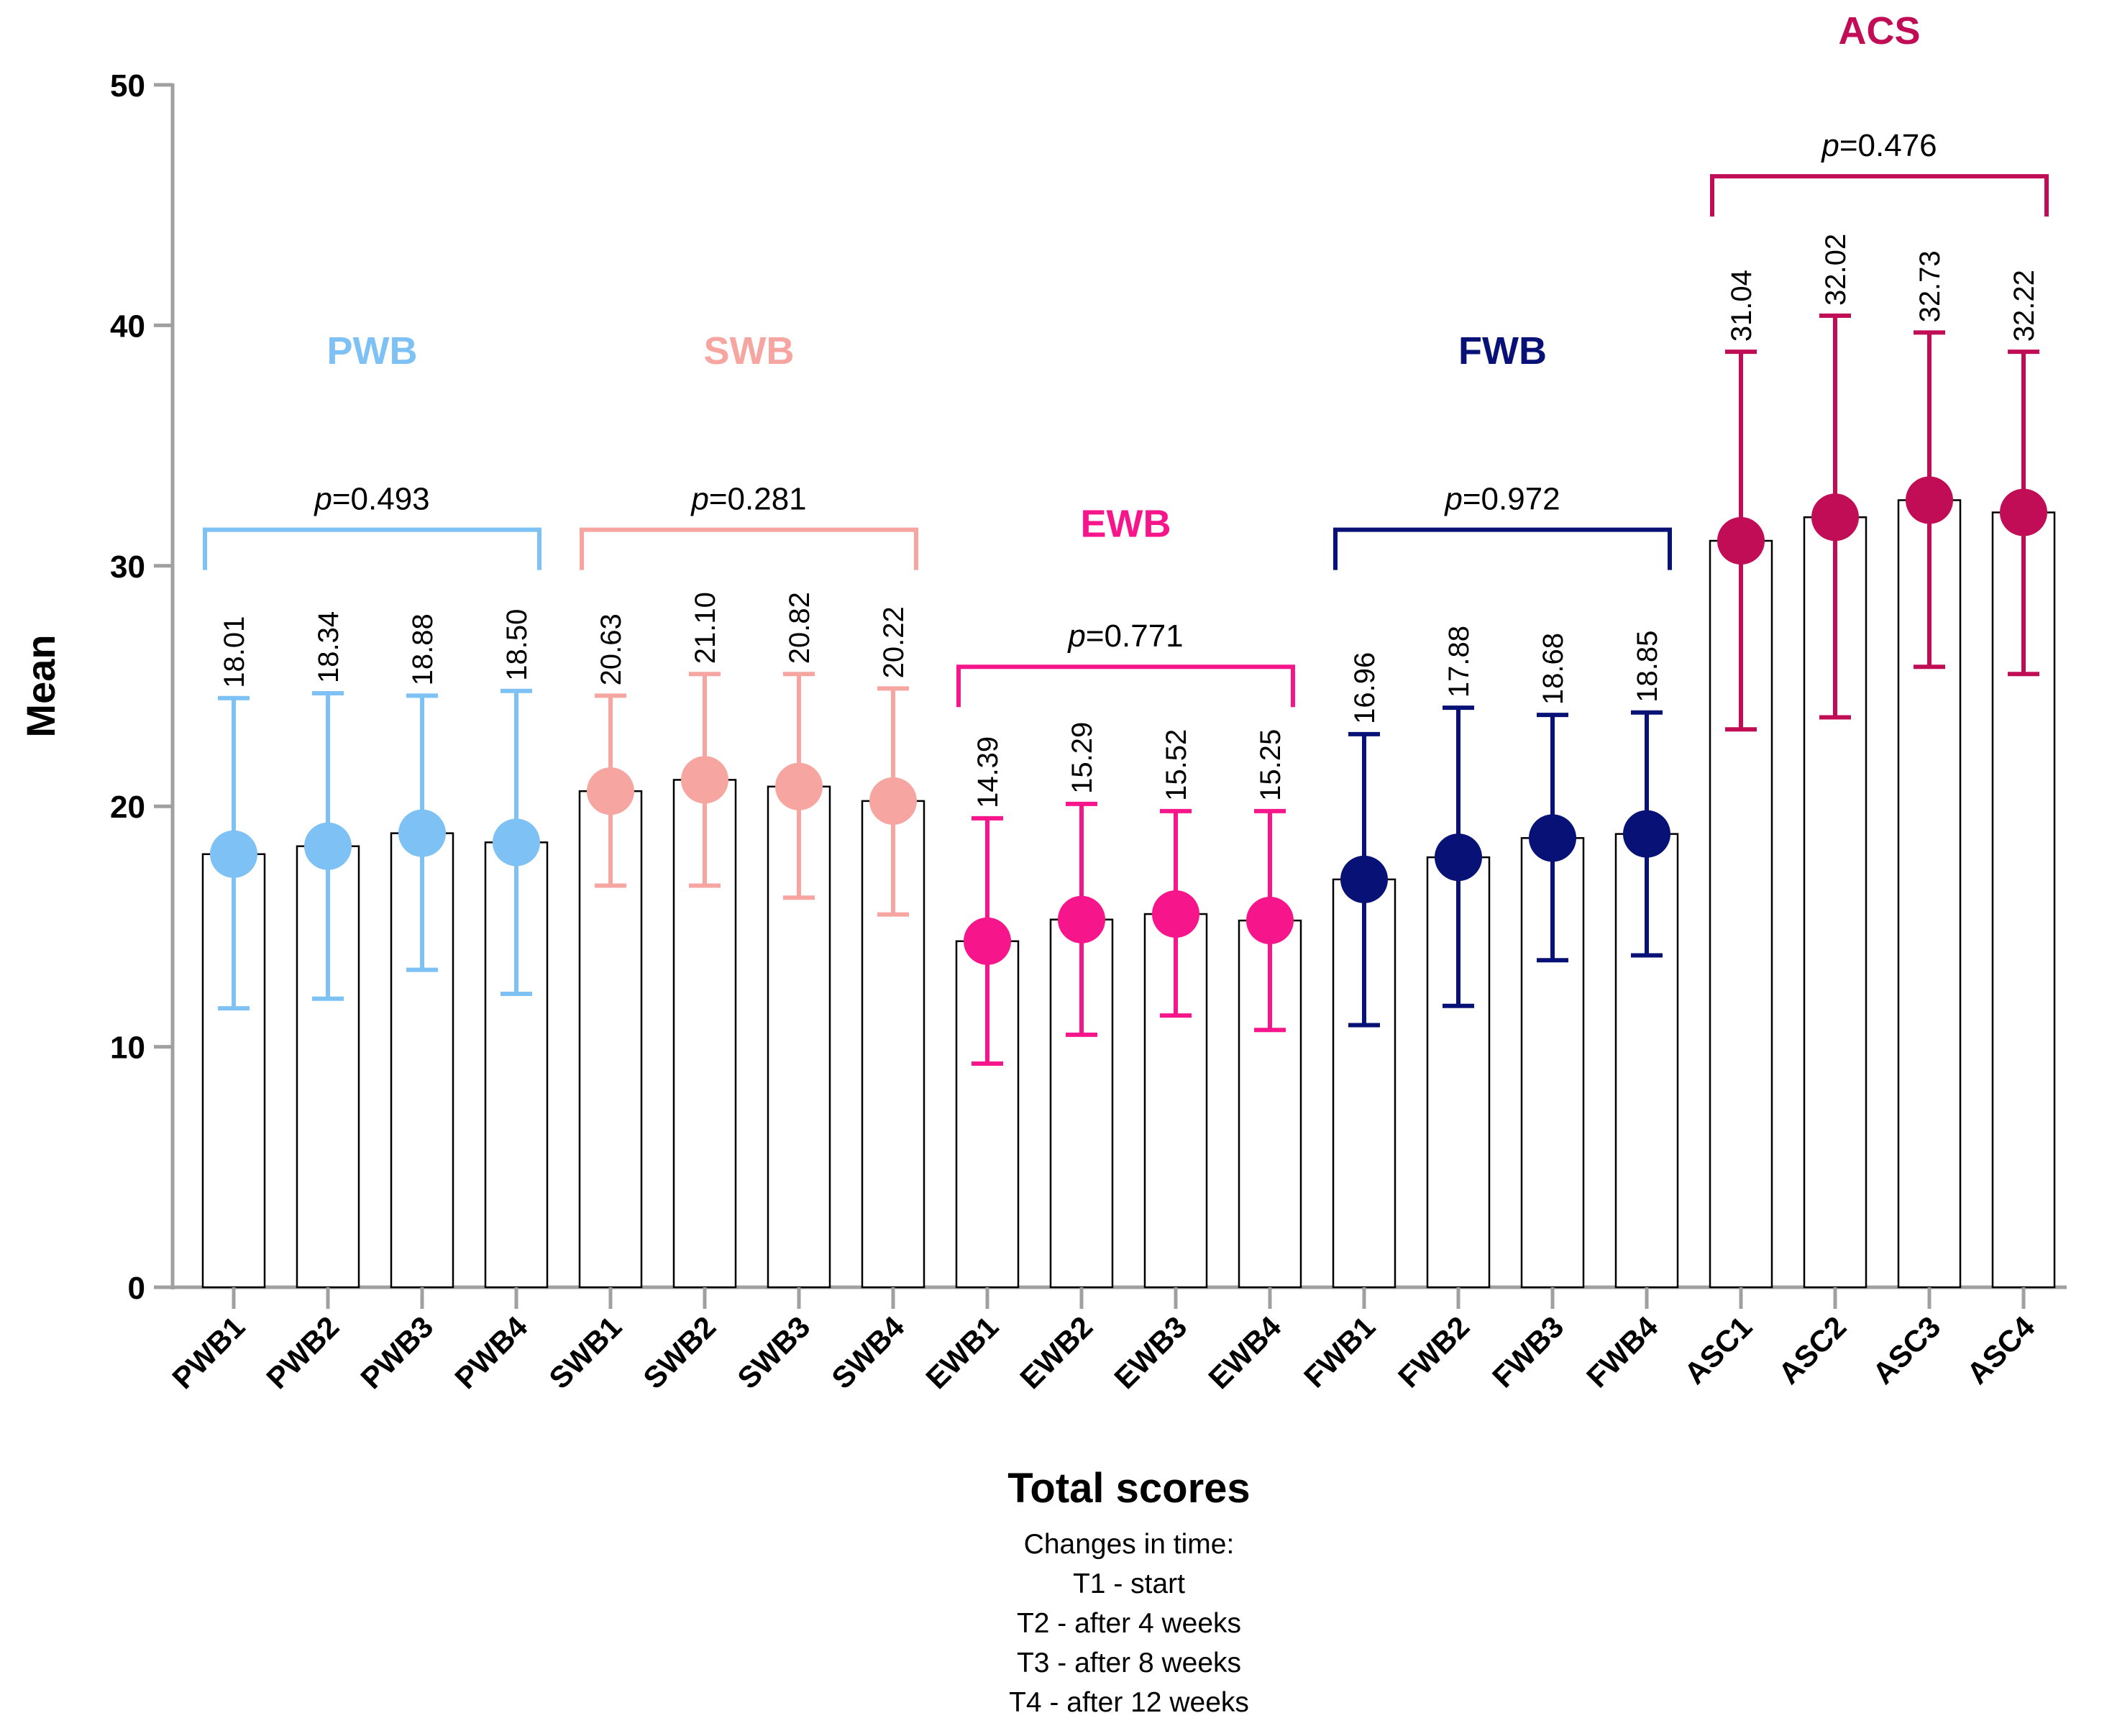  Describe the element at coordinates (1511, 499) in the screenshot. I see `p-number: =0.972` at that location.